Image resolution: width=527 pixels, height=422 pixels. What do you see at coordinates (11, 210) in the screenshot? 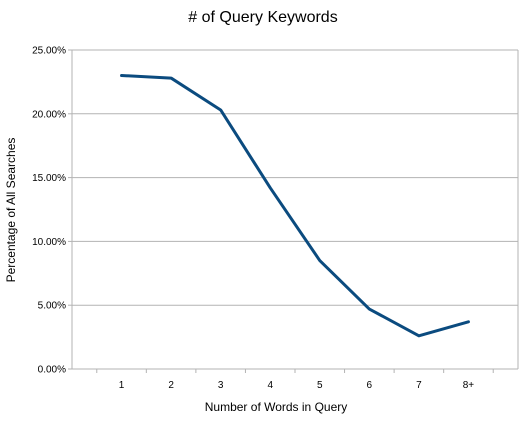
I see `y-axis-label: Percentage of All Searches` at bounding box center [11, 210].